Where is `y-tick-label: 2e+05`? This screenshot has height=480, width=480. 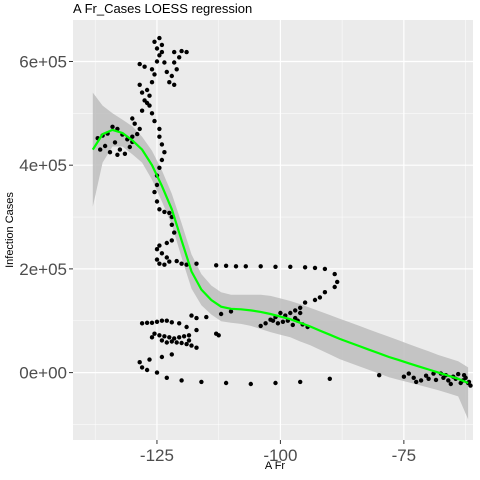 y-tick-label: 2e+05 is located at coordinates (43, 269).